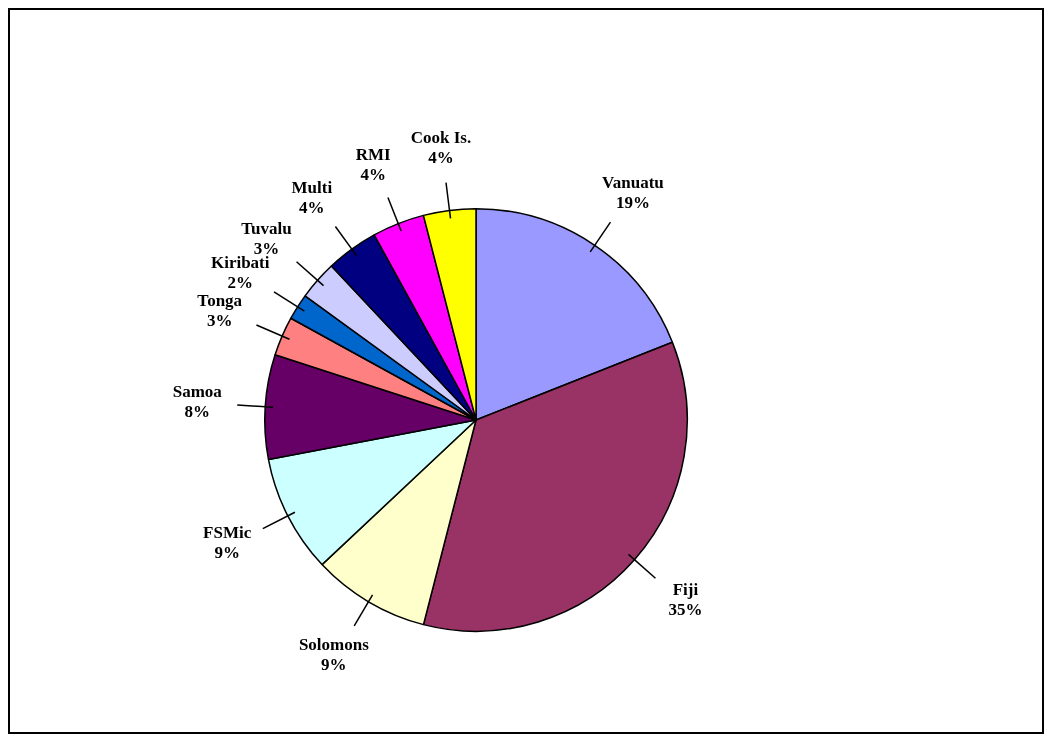 Image resolution: width=1052 pixels, height=742 pixels. Describe the element at coordinates (219, 320) in the screenshot. I see `data-label: 3%` at that location.